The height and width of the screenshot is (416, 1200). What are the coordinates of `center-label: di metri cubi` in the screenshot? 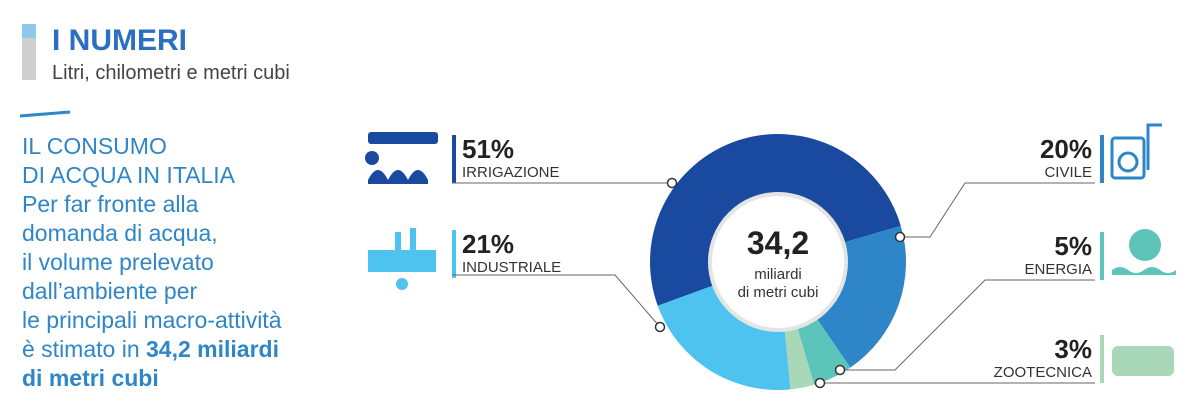 It's located at (778, 292).